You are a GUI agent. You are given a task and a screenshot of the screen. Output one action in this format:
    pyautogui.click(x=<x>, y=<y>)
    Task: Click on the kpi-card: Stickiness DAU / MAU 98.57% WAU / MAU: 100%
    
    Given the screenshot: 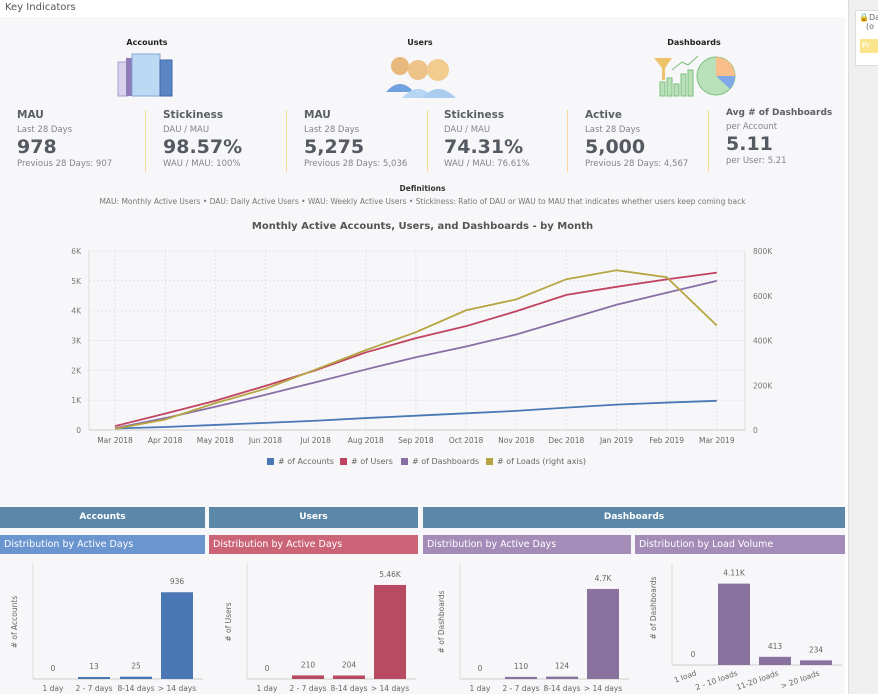 What is the action you would take?
    pyautogui.click(x=230, y=139)
    